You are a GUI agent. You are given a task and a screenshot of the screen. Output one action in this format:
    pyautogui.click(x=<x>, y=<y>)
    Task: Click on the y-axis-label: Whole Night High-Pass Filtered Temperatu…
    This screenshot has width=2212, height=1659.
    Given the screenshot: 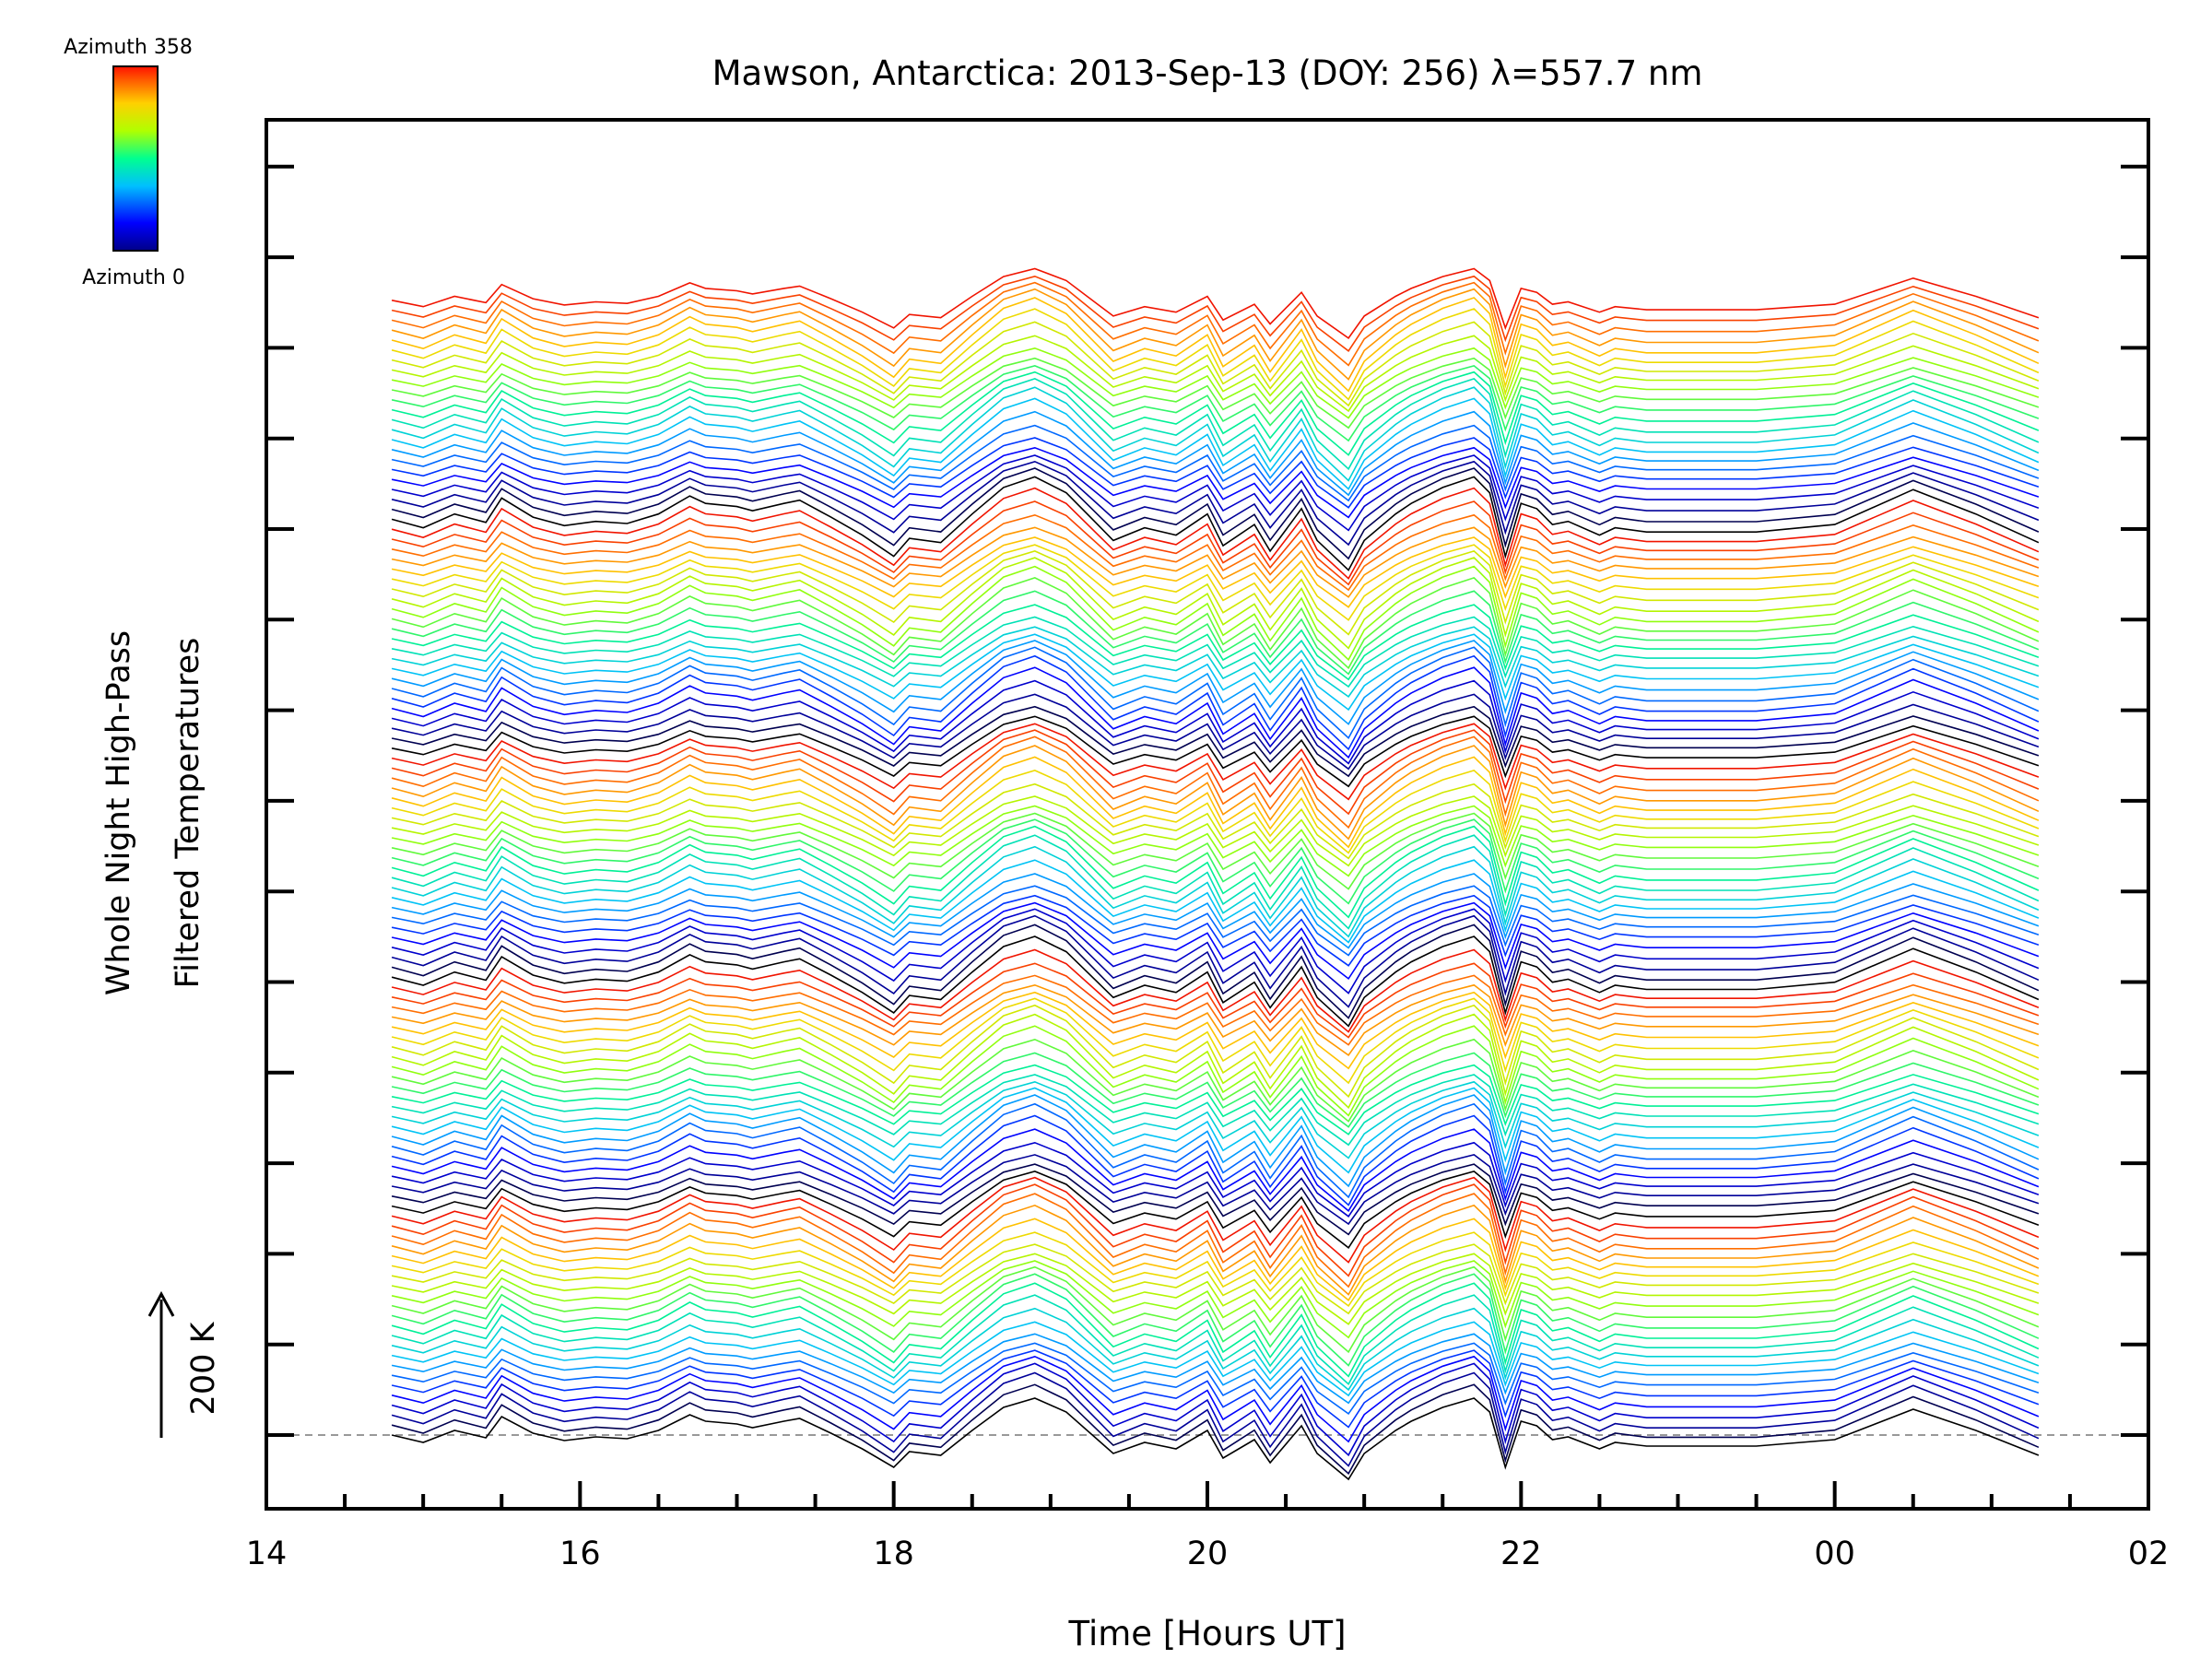 What is the action you would take?
    pyautogui.click(x=153, y=812)
    